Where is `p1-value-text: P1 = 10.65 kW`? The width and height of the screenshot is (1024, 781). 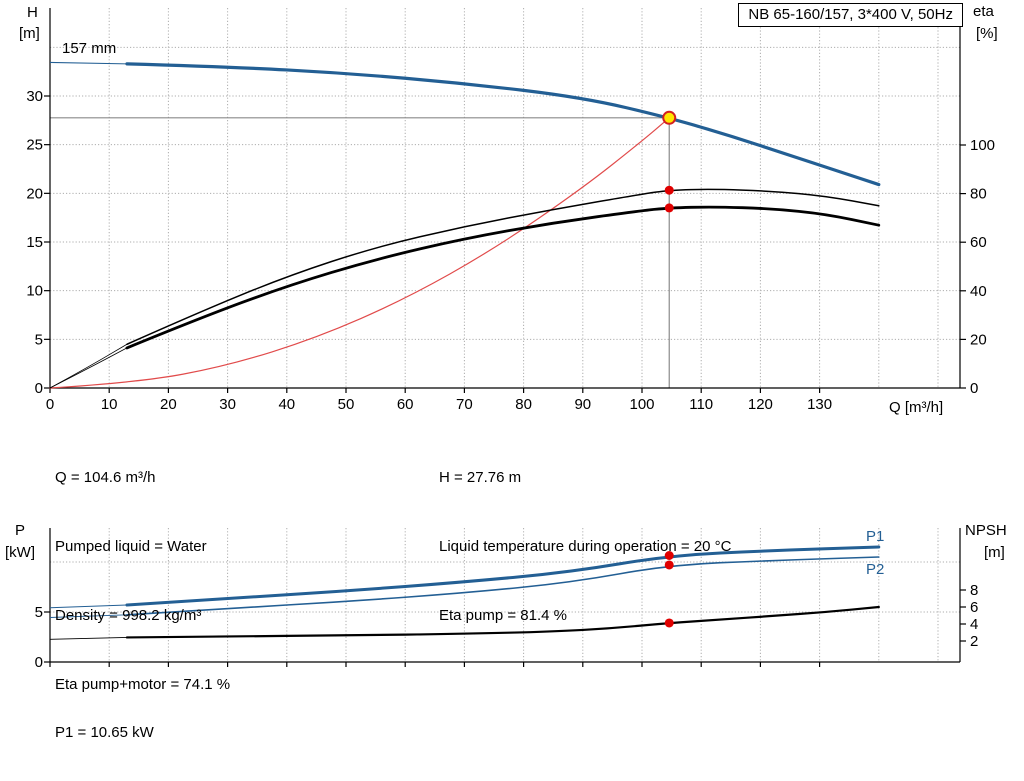 p1-value-text: P1 = 10.65 kW is located at coordinates (104, 732).